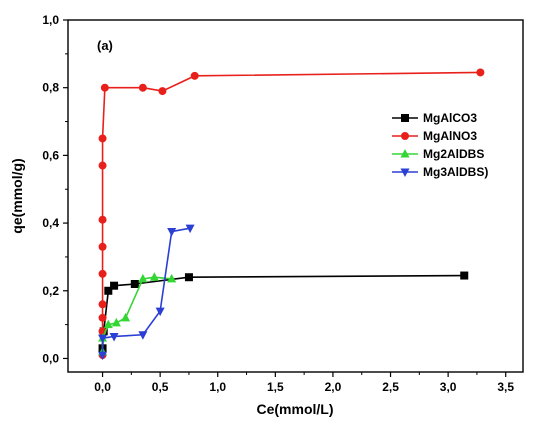  Describe the element at coordinates (448, 387) in the screenshot. I see `x-tick-label: 3,0` at that location.